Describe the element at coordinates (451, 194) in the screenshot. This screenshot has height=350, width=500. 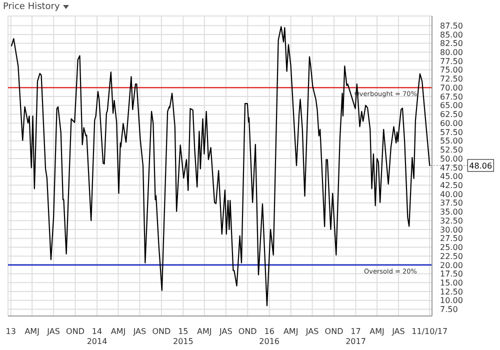
I see `y-tick-label: 40.00` at that location.